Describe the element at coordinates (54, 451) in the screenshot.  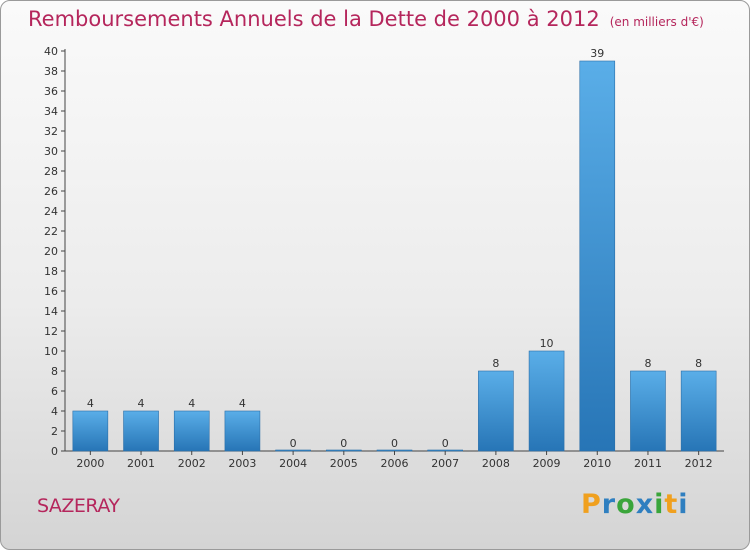
I see `y-tick-label: 0` at that location.